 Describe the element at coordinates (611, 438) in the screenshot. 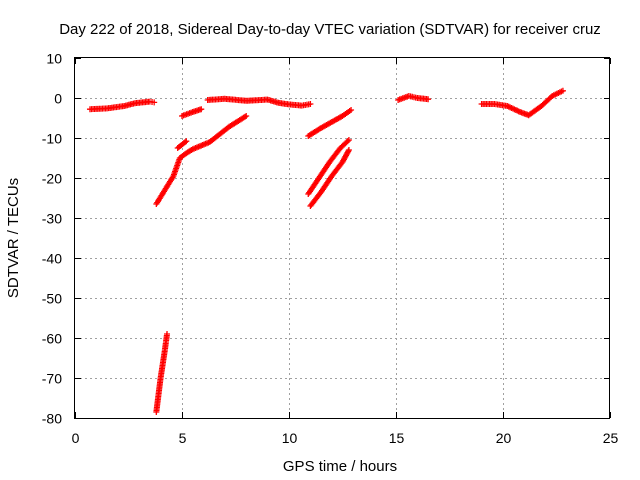

I see `x-tick-label: 25` at that location.